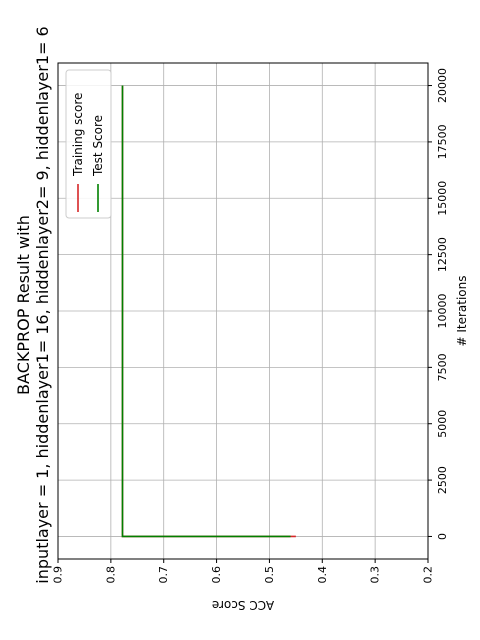  I want to click on legend-box, so click(88, 144).